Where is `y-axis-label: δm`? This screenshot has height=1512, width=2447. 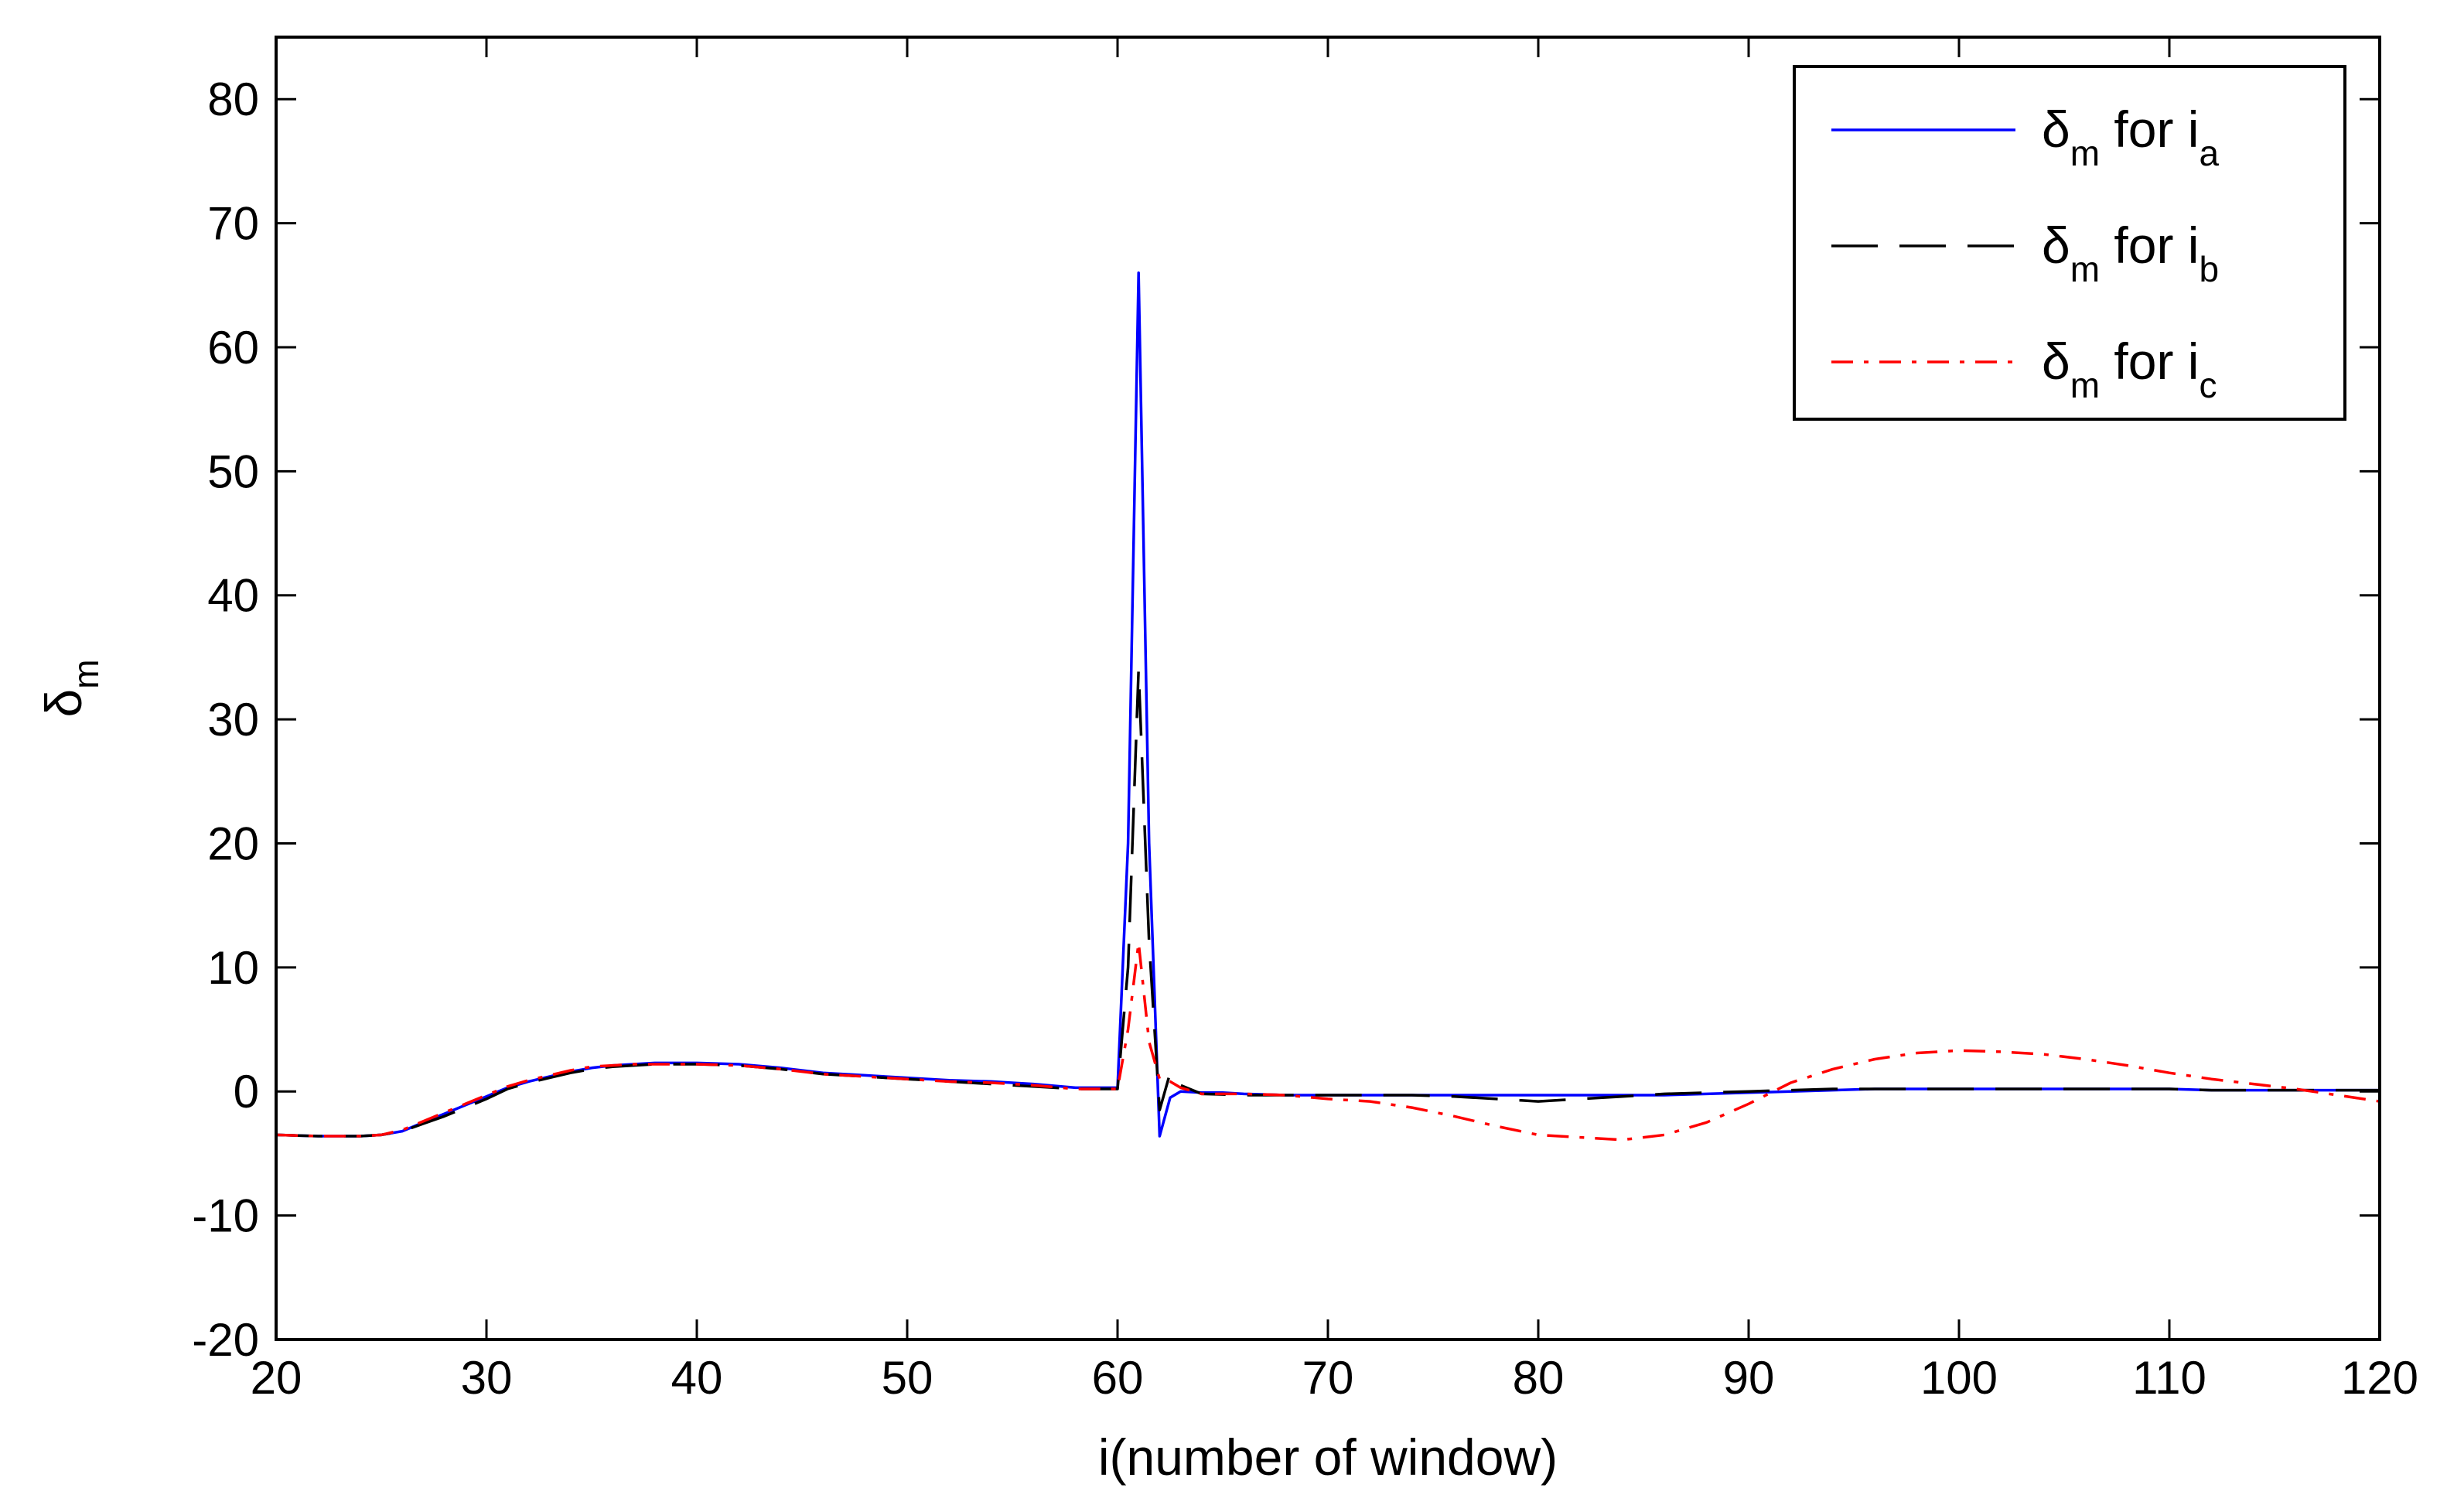 y-axis-label: δm is located at coordinates (70, 688).